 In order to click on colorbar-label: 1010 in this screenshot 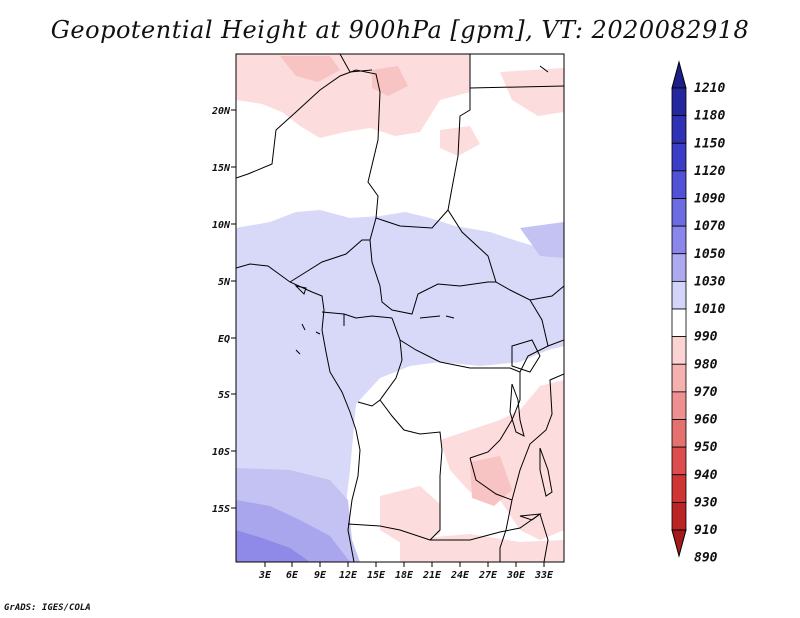, I will do `click(709, 309)`.